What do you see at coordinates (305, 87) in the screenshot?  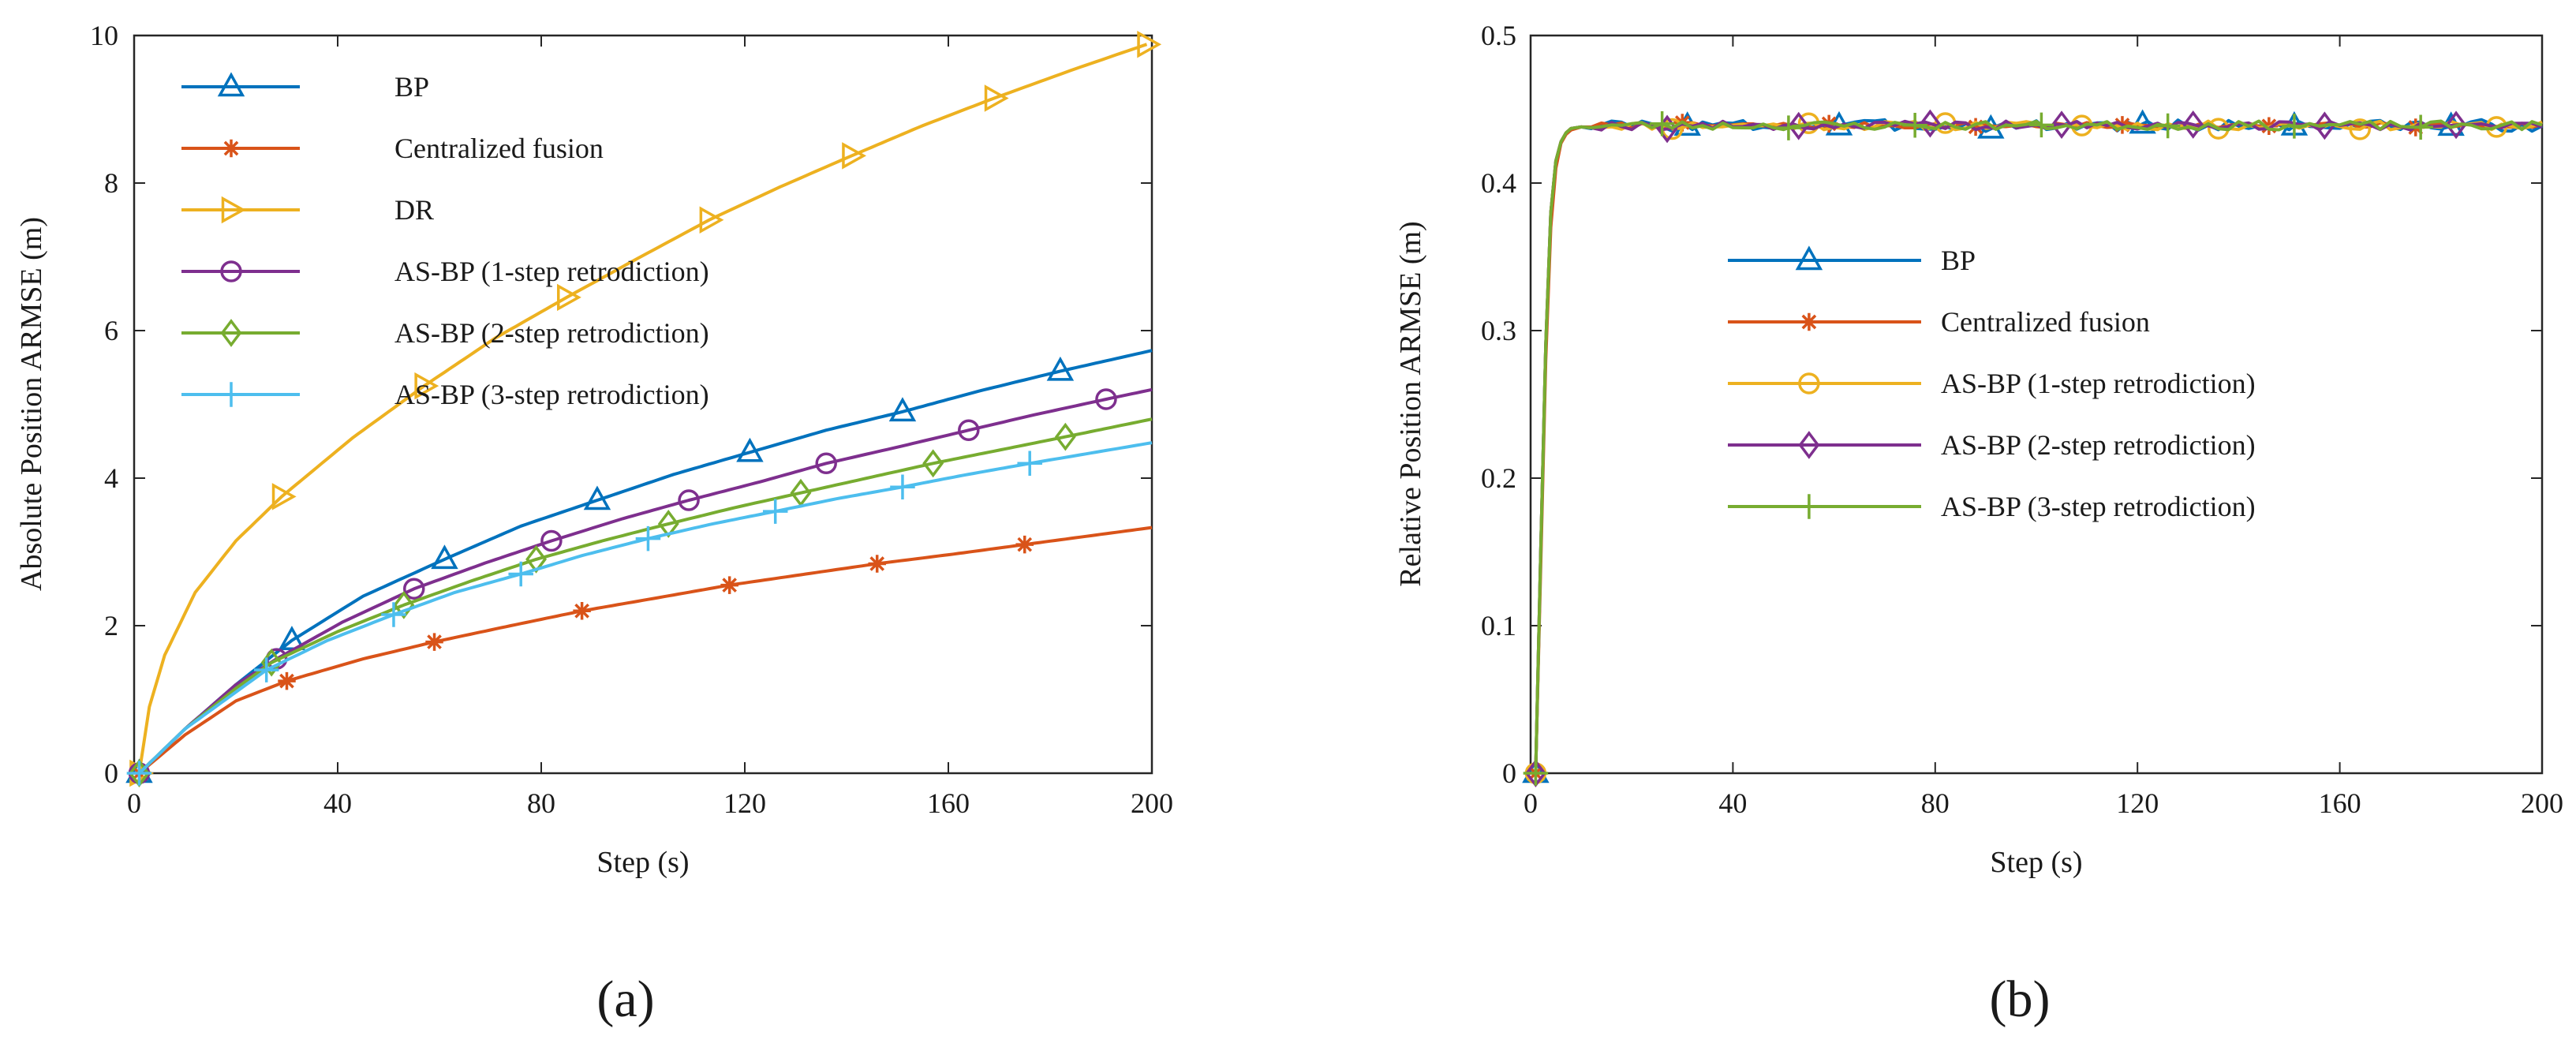 I see `legend-entry-1: BP` at bounding box center [305, 87].